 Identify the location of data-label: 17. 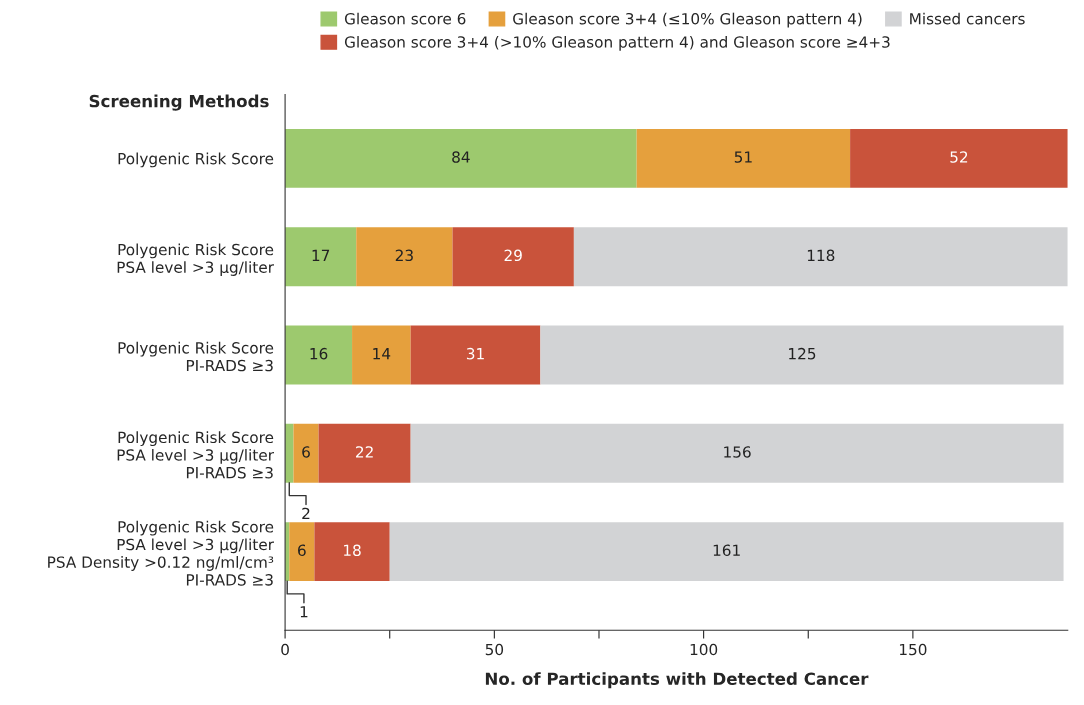
(321, 255).